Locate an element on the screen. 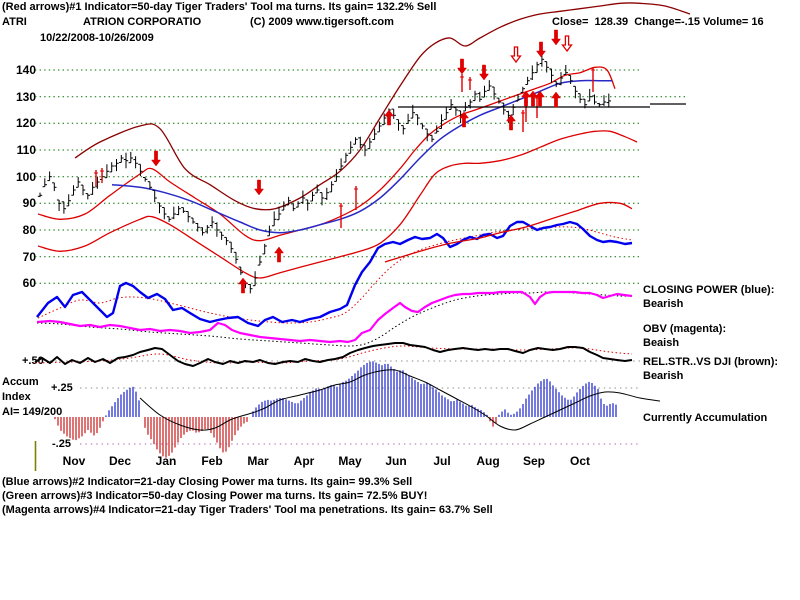 This screenshot has width=800, height=600. accum-index-value: AI= 149/200 is located at coordinates (32, 412).